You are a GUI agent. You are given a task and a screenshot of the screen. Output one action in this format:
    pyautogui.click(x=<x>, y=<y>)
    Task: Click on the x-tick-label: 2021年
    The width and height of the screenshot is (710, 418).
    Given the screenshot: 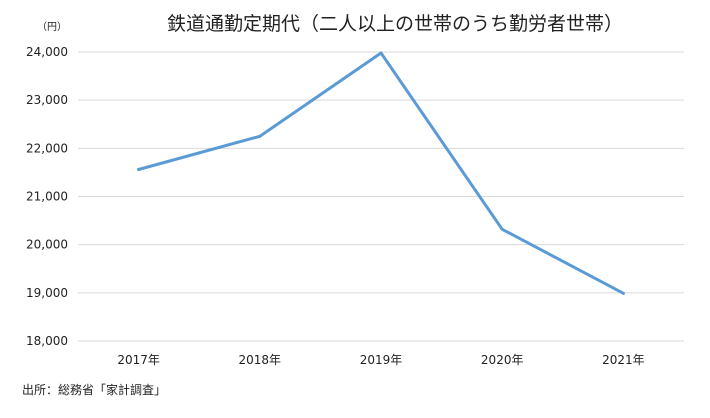 What is the action you would take?
    pyautogui.click(x=623, y=360)
    